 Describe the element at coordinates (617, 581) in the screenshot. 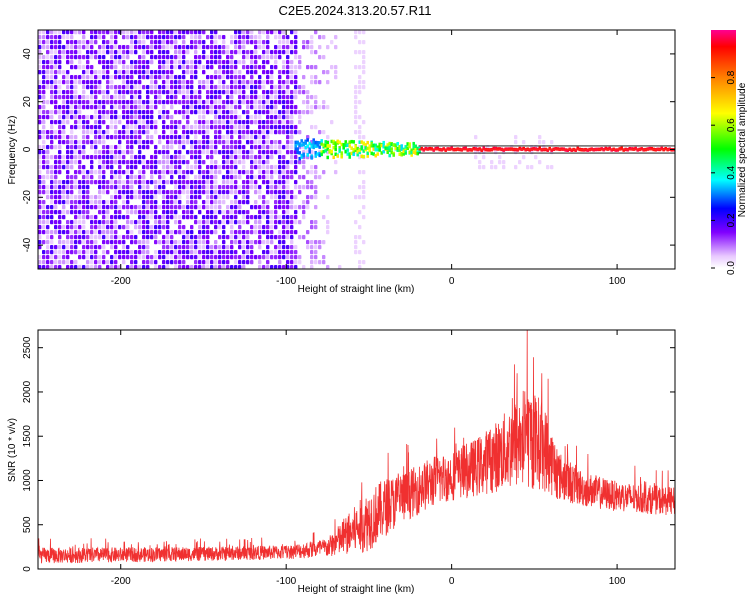

I see `snr-x-tick-label: 100` at that location.